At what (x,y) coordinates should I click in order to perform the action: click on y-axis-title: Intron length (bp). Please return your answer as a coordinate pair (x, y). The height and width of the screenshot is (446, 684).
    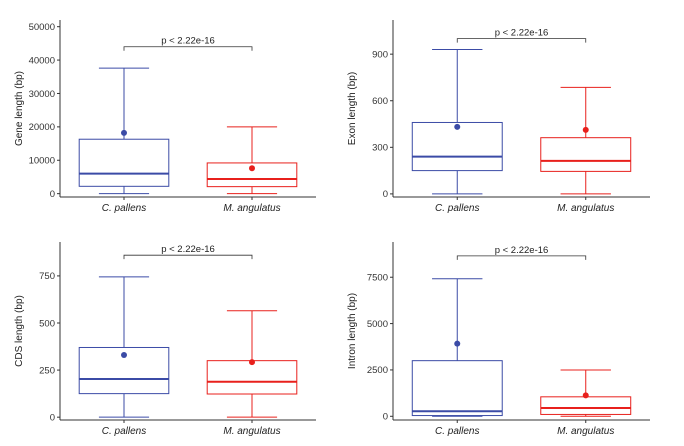
    Looking at the image, I should click on (352, 331).